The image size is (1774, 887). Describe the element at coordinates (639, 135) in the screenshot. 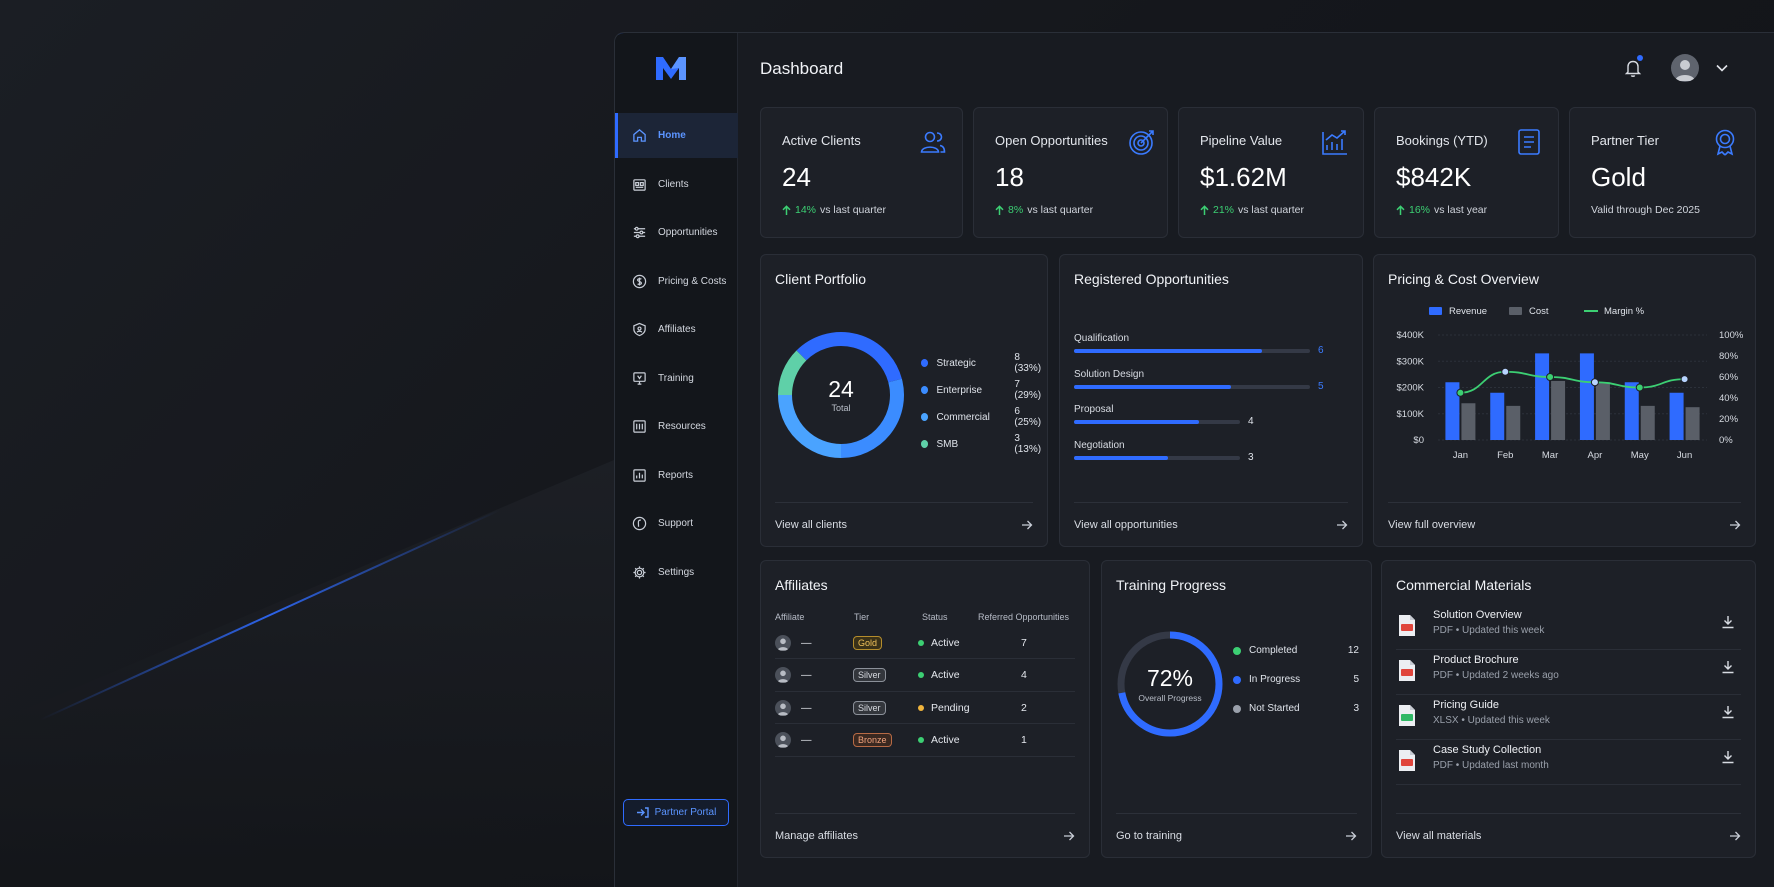

I see `home-icon` at that location.